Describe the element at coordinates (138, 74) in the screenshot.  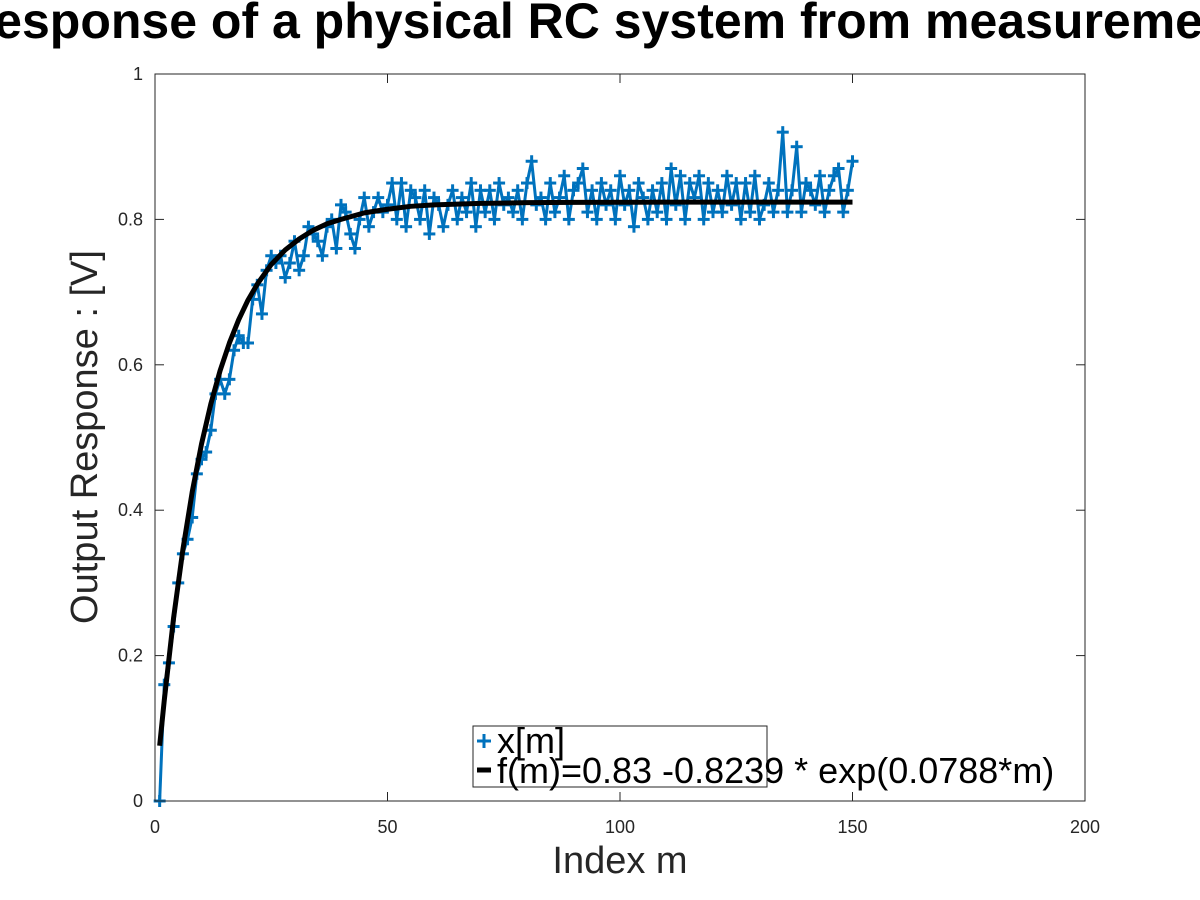
I see `y-tick-label: 1` at that location.